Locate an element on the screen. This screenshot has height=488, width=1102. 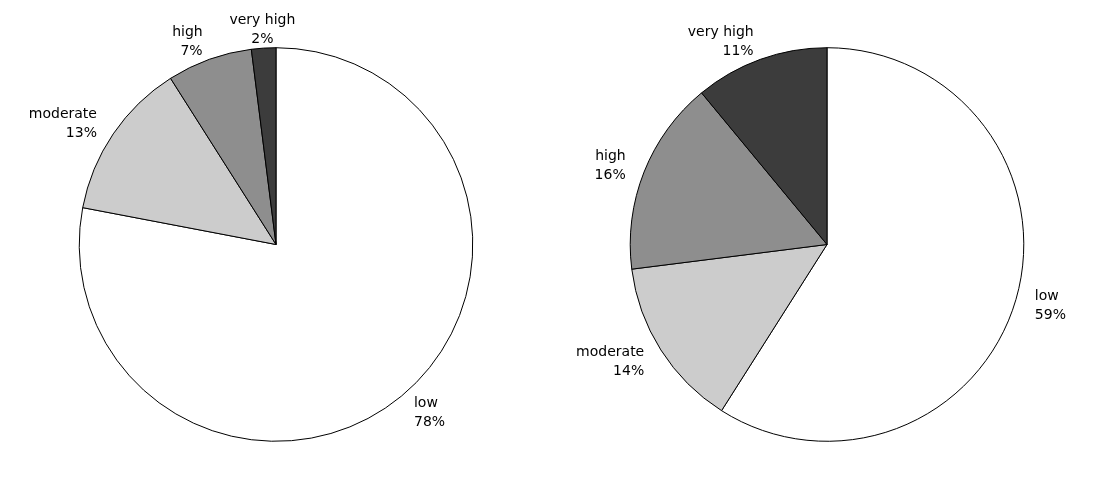
data-label: 78% is located at coordinates (429, 420).